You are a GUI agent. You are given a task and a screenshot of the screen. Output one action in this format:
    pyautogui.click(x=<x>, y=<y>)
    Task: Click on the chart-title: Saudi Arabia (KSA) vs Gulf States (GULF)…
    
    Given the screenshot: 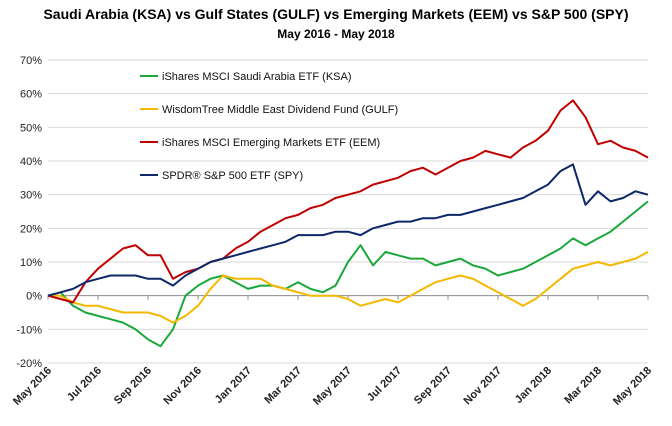 What is the action you would take?
    pyautogui.click(x=336, y=14)
    